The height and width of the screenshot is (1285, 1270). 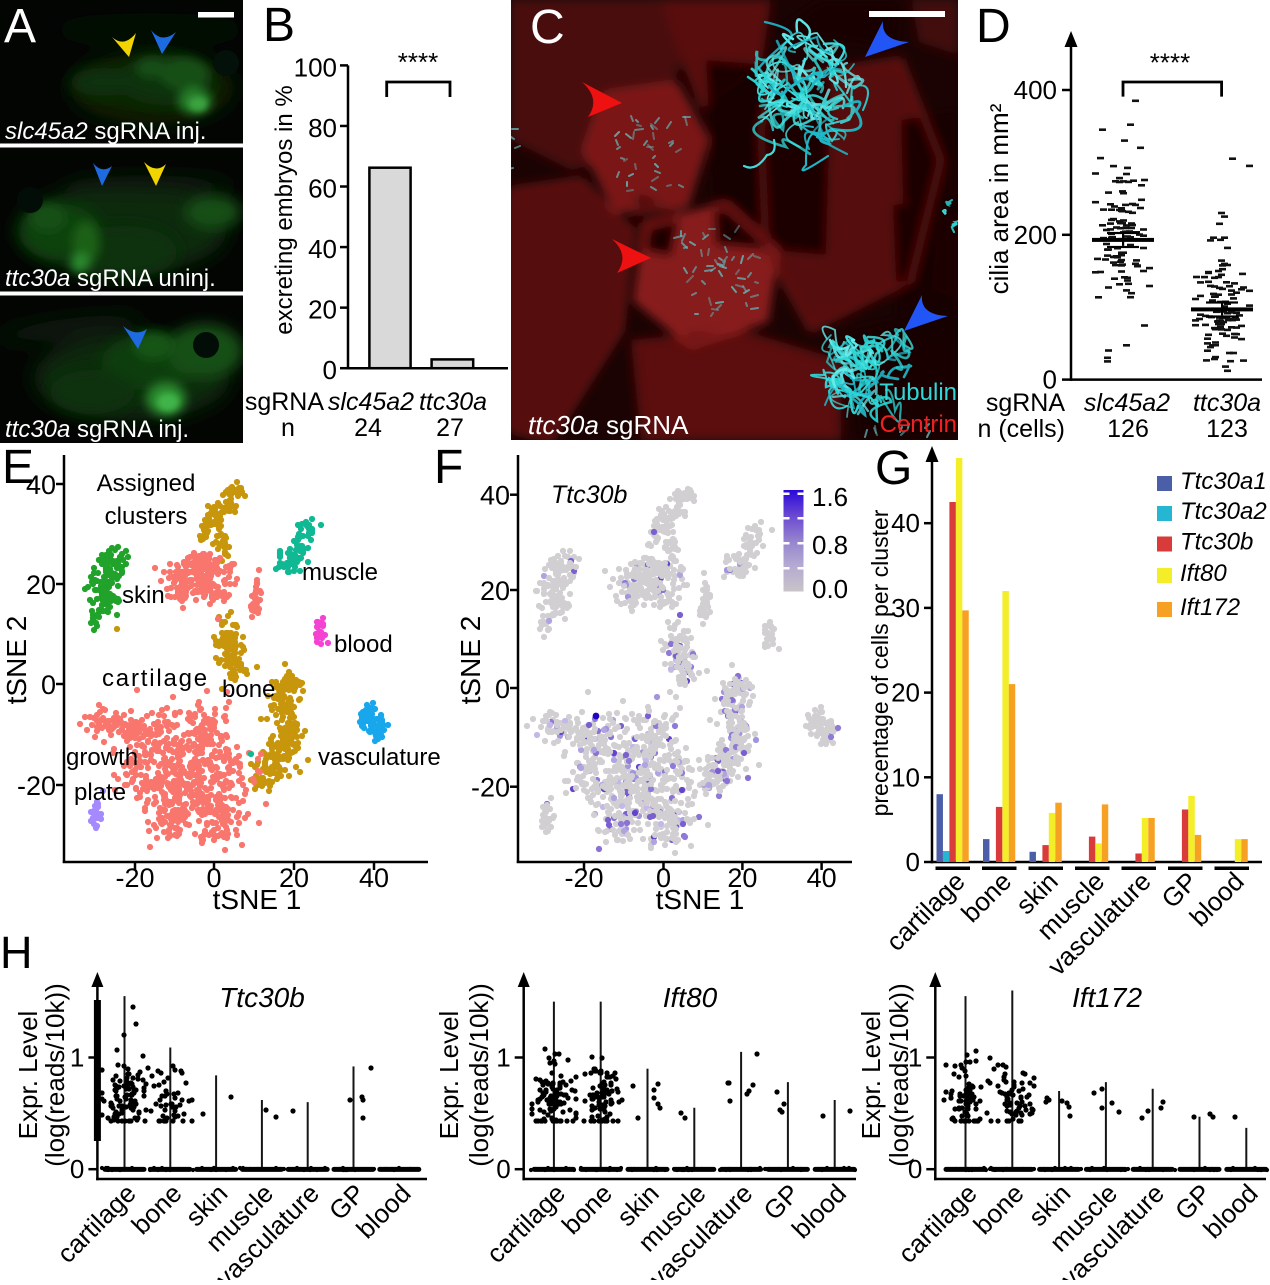 I want to click on svg-text: F, so click(x=448, y=467).